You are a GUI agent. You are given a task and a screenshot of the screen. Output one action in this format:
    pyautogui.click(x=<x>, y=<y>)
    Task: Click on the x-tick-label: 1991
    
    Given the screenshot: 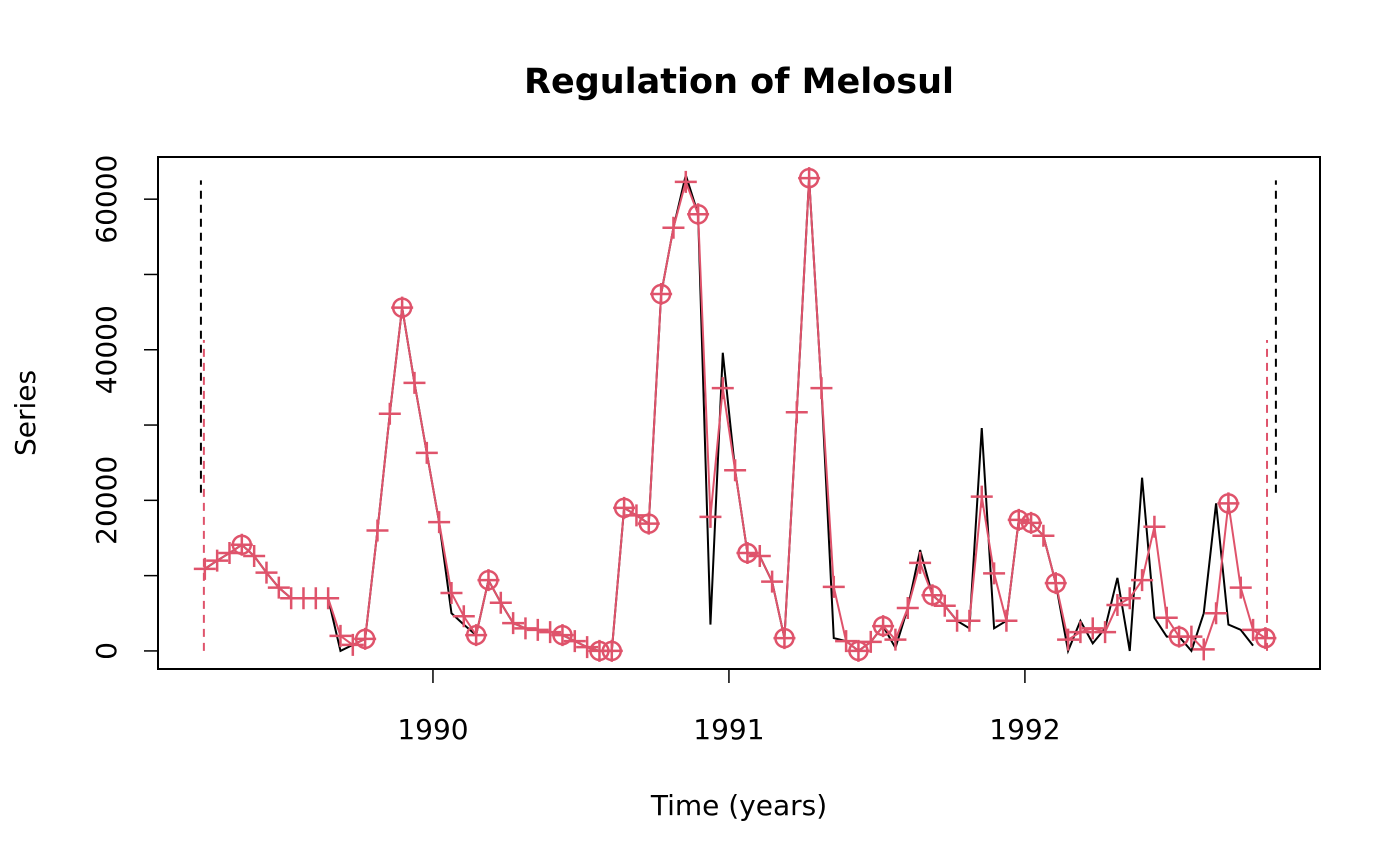 What is the action you would take?
    pyautogui.click(x=728, y=729)
    